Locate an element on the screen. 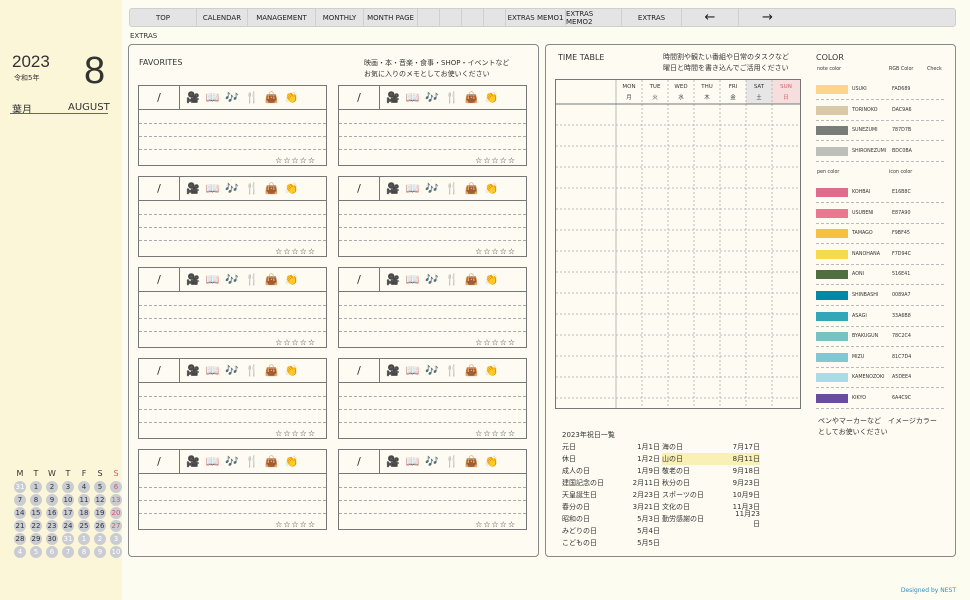 This screenshot has width=970, height=600. nav-item: MONTH PAGE is located at coordinates (391, 17).